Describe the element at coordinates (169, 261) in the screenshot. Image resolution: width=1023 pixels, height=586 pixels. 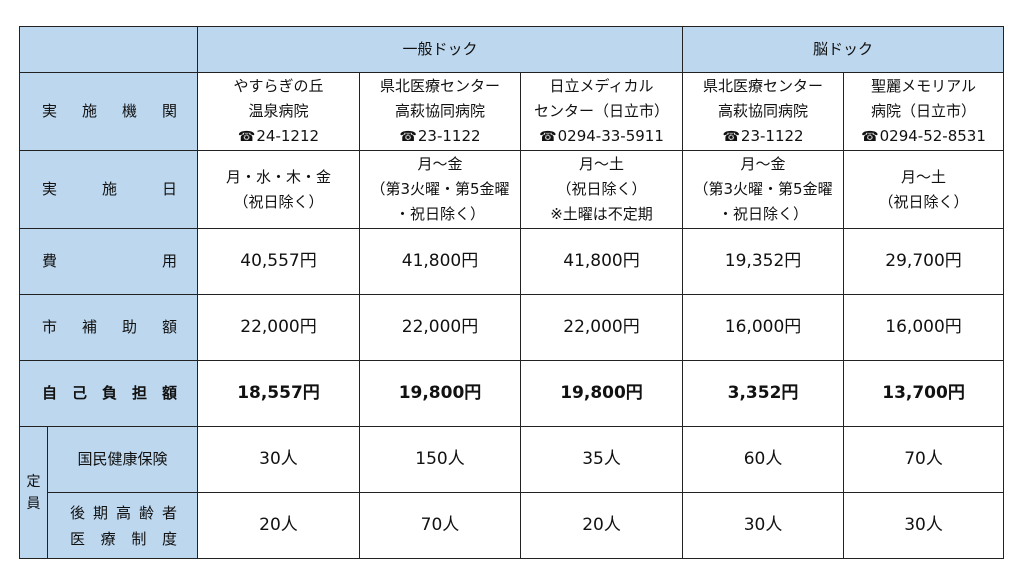
I see `cost-label-b: 用` at that location.